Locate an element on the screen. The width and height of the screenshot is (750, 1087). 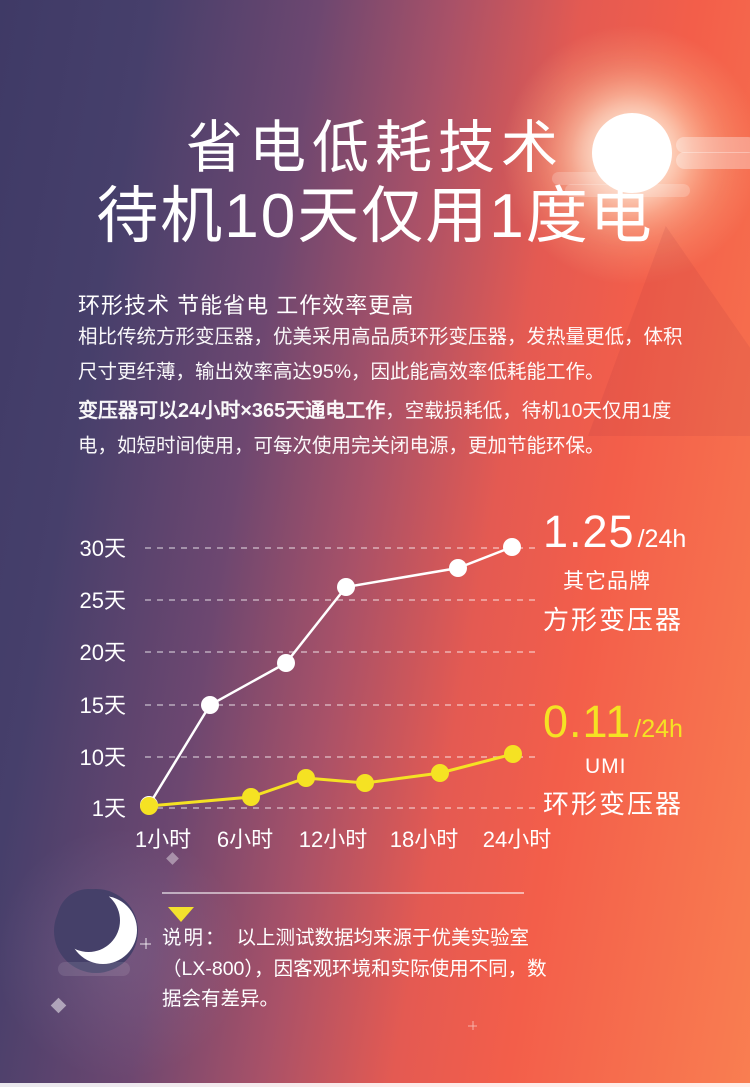
series-annotation-other-brand: 1.25 /24h 其它品牌 方形变压器 is located at coordinates (614, 571).